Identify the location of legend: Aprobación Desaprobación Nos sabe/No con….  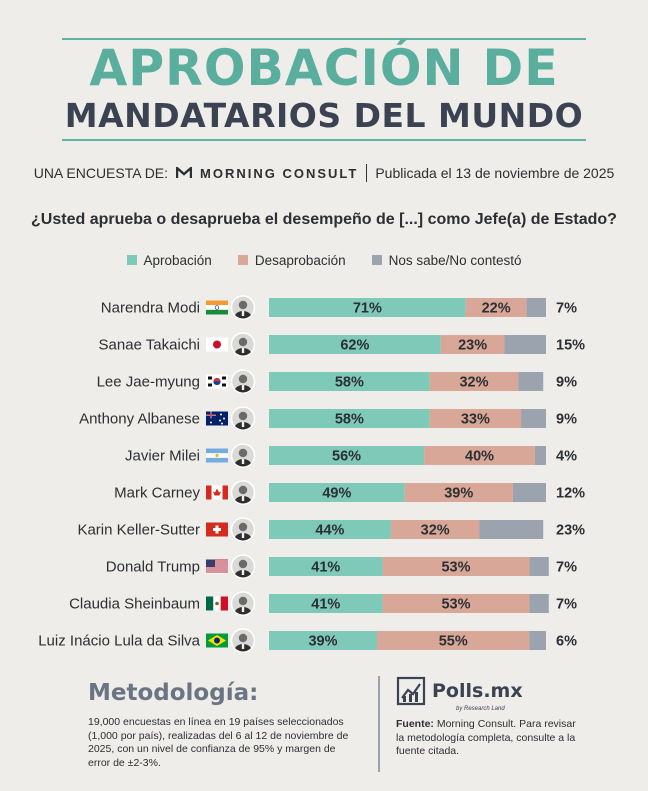
(324, 260).